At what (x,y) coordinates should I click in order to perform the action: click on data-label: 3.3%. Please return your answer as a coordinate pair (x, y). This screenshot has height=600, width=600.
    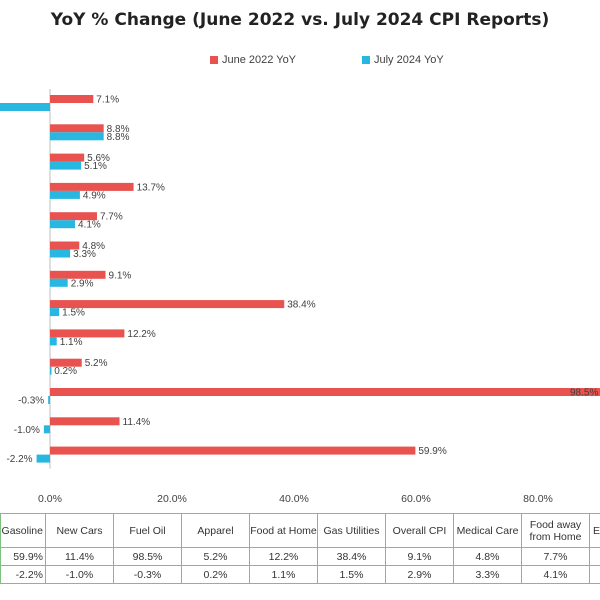
    Looking at the image, I should click on (84, 254).